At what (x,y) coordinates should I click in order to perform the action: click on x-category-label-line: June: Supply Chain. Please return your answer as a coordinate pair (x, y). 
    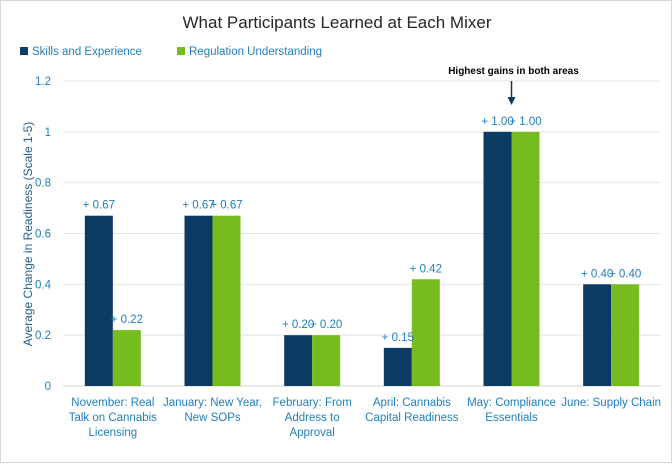
    Looking at the image, I should click on (611, 403).